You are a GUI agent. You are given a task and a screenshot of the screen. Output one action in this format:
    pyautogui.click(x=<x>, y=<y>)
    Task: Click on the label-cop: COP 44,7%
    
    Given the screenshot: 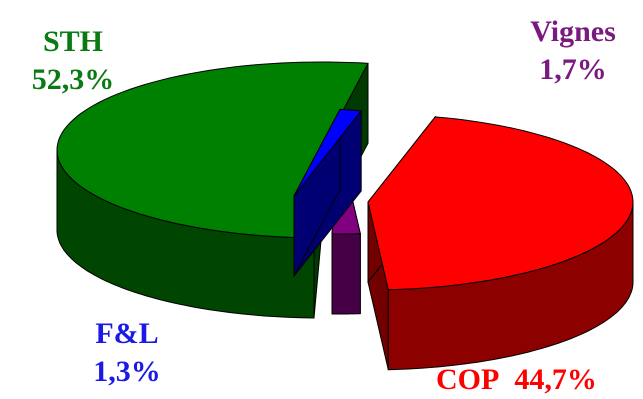 What is the action you would take?
    pyautogui.click(x=516, y=380)
    